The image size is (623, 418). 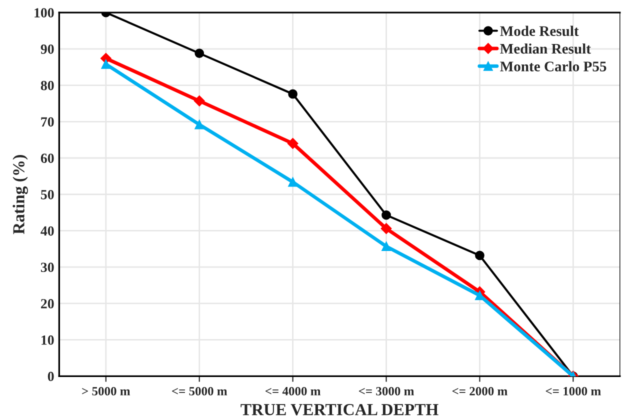 What do you see at coordinates (47, 122) in the screenshot?
I see `y-tick-label: 70` at bounding box center [47, 122].